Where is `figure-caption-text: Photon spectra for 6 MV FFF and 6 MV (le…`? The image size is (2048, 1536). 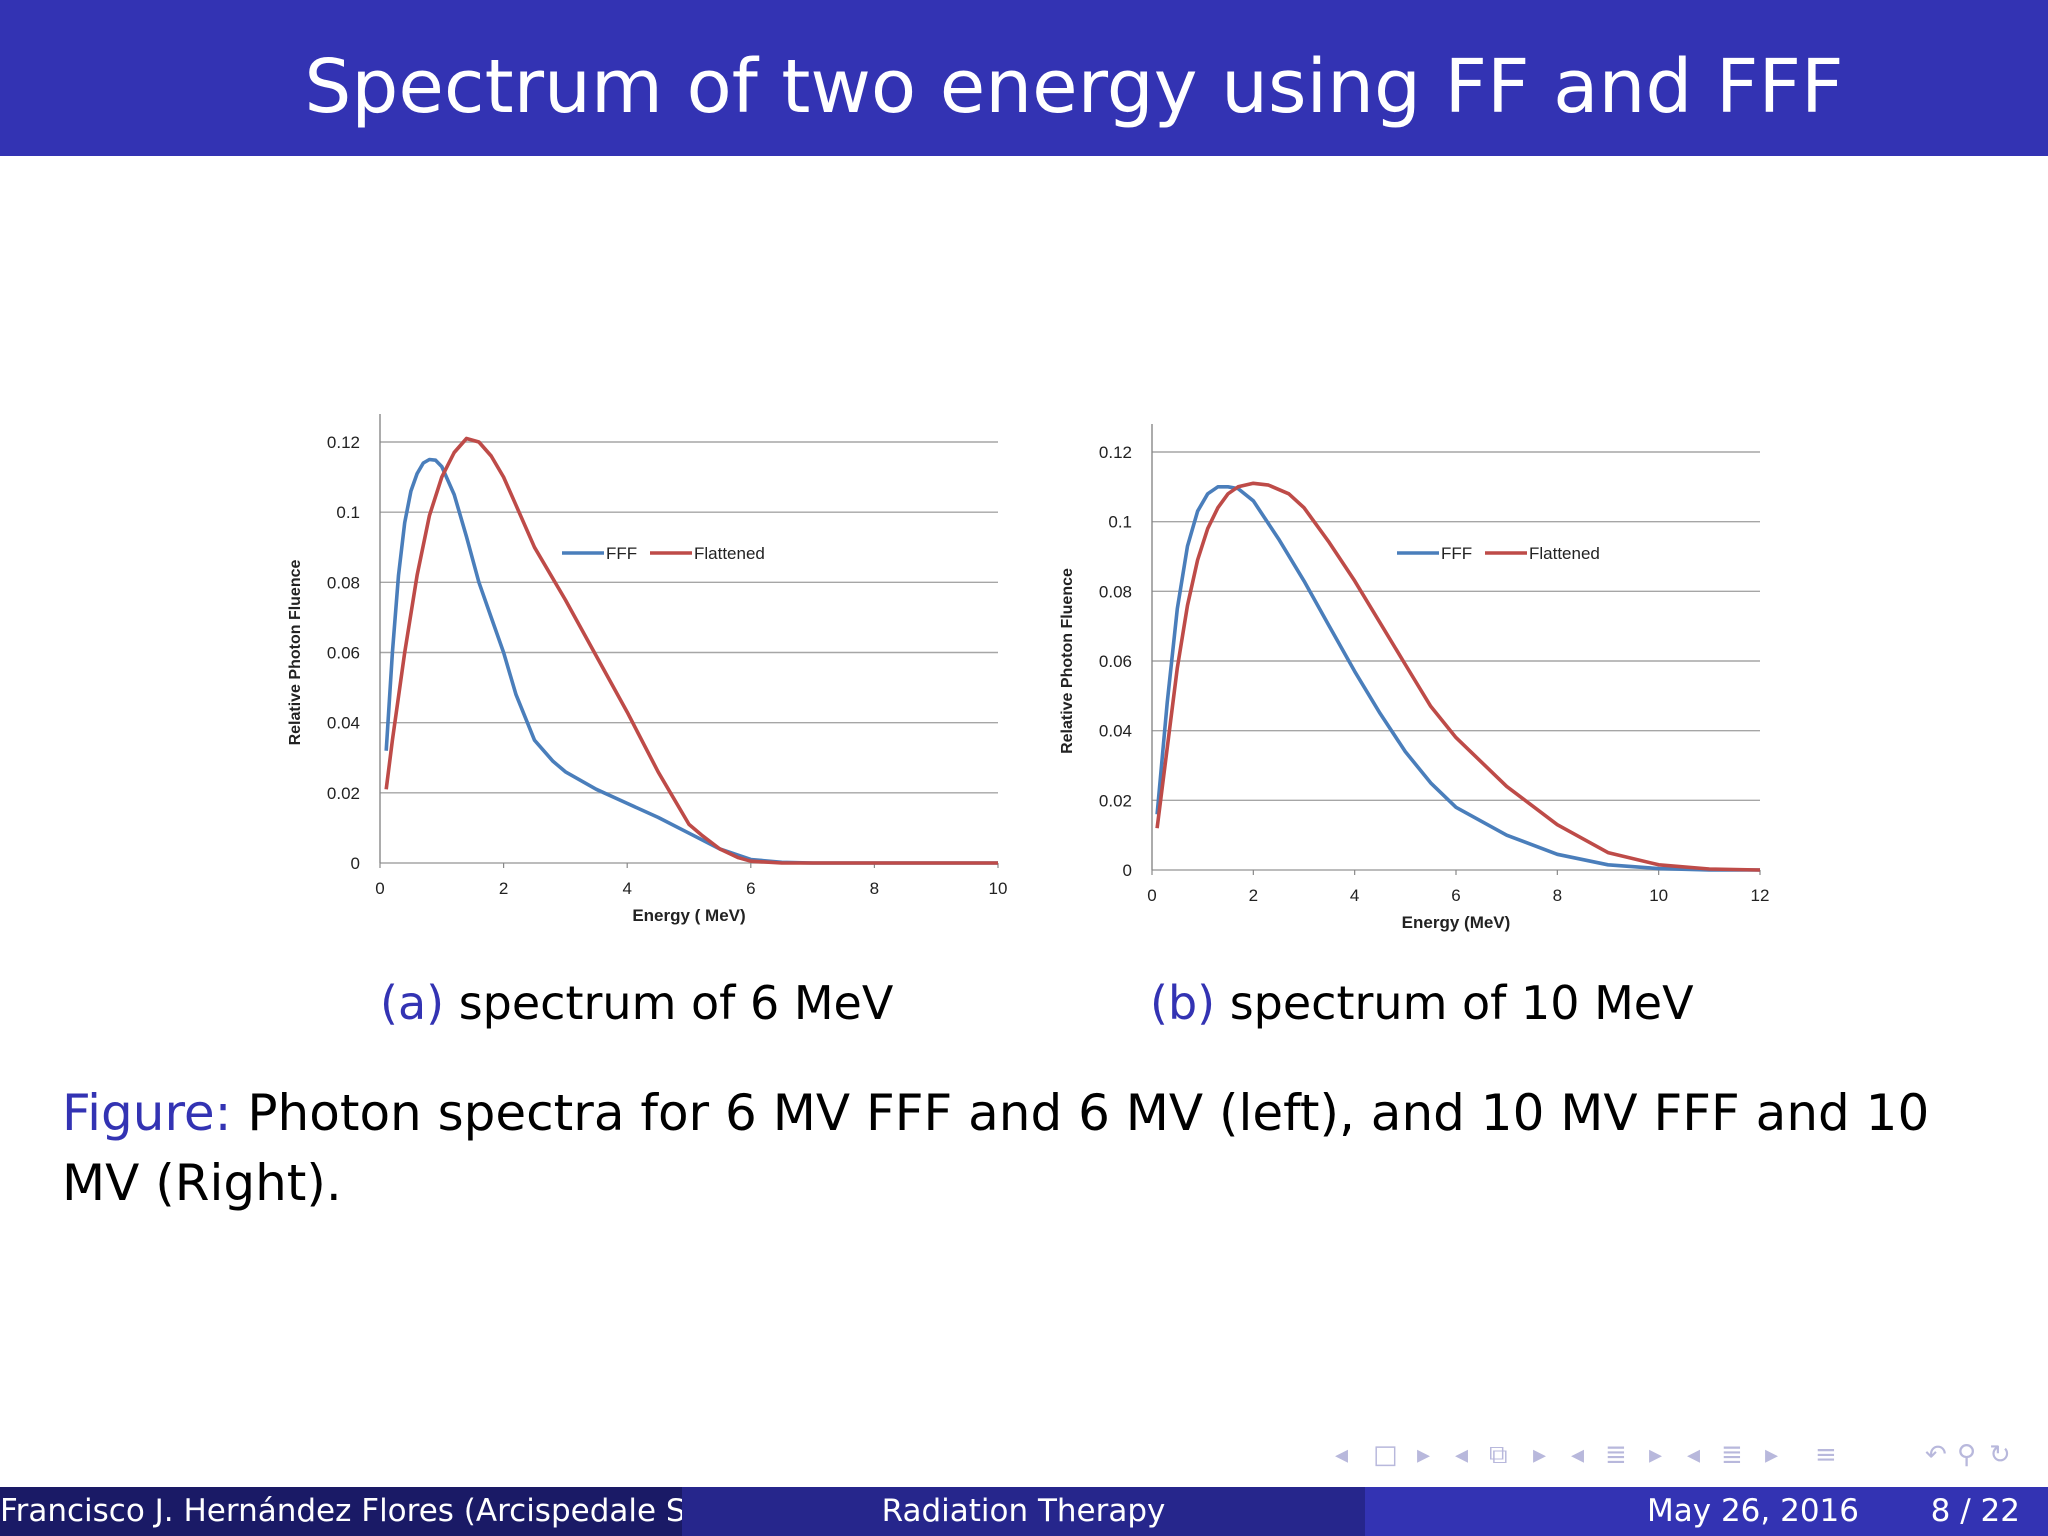 figure-caption-text: Photon spectra for 6 MV FFF and 6 MV (le… is located at coordinates (996, 1148).